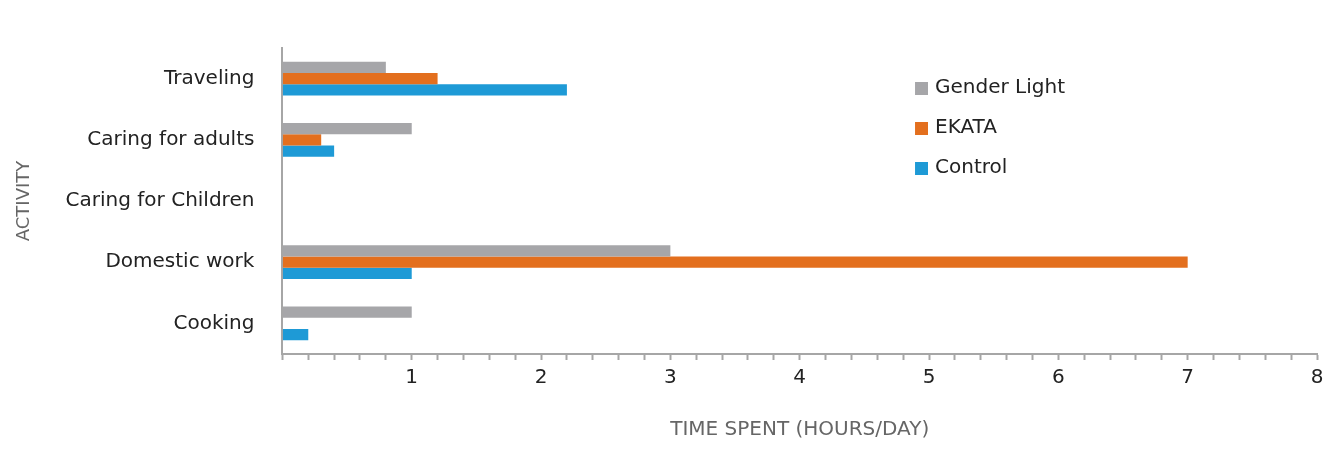 This screenshot has width=1341, height=458. What do you see at coordinates (1188, 376) in the screenshot?
I see `x-tick-label: 7` at bounding box center [1188, 376].